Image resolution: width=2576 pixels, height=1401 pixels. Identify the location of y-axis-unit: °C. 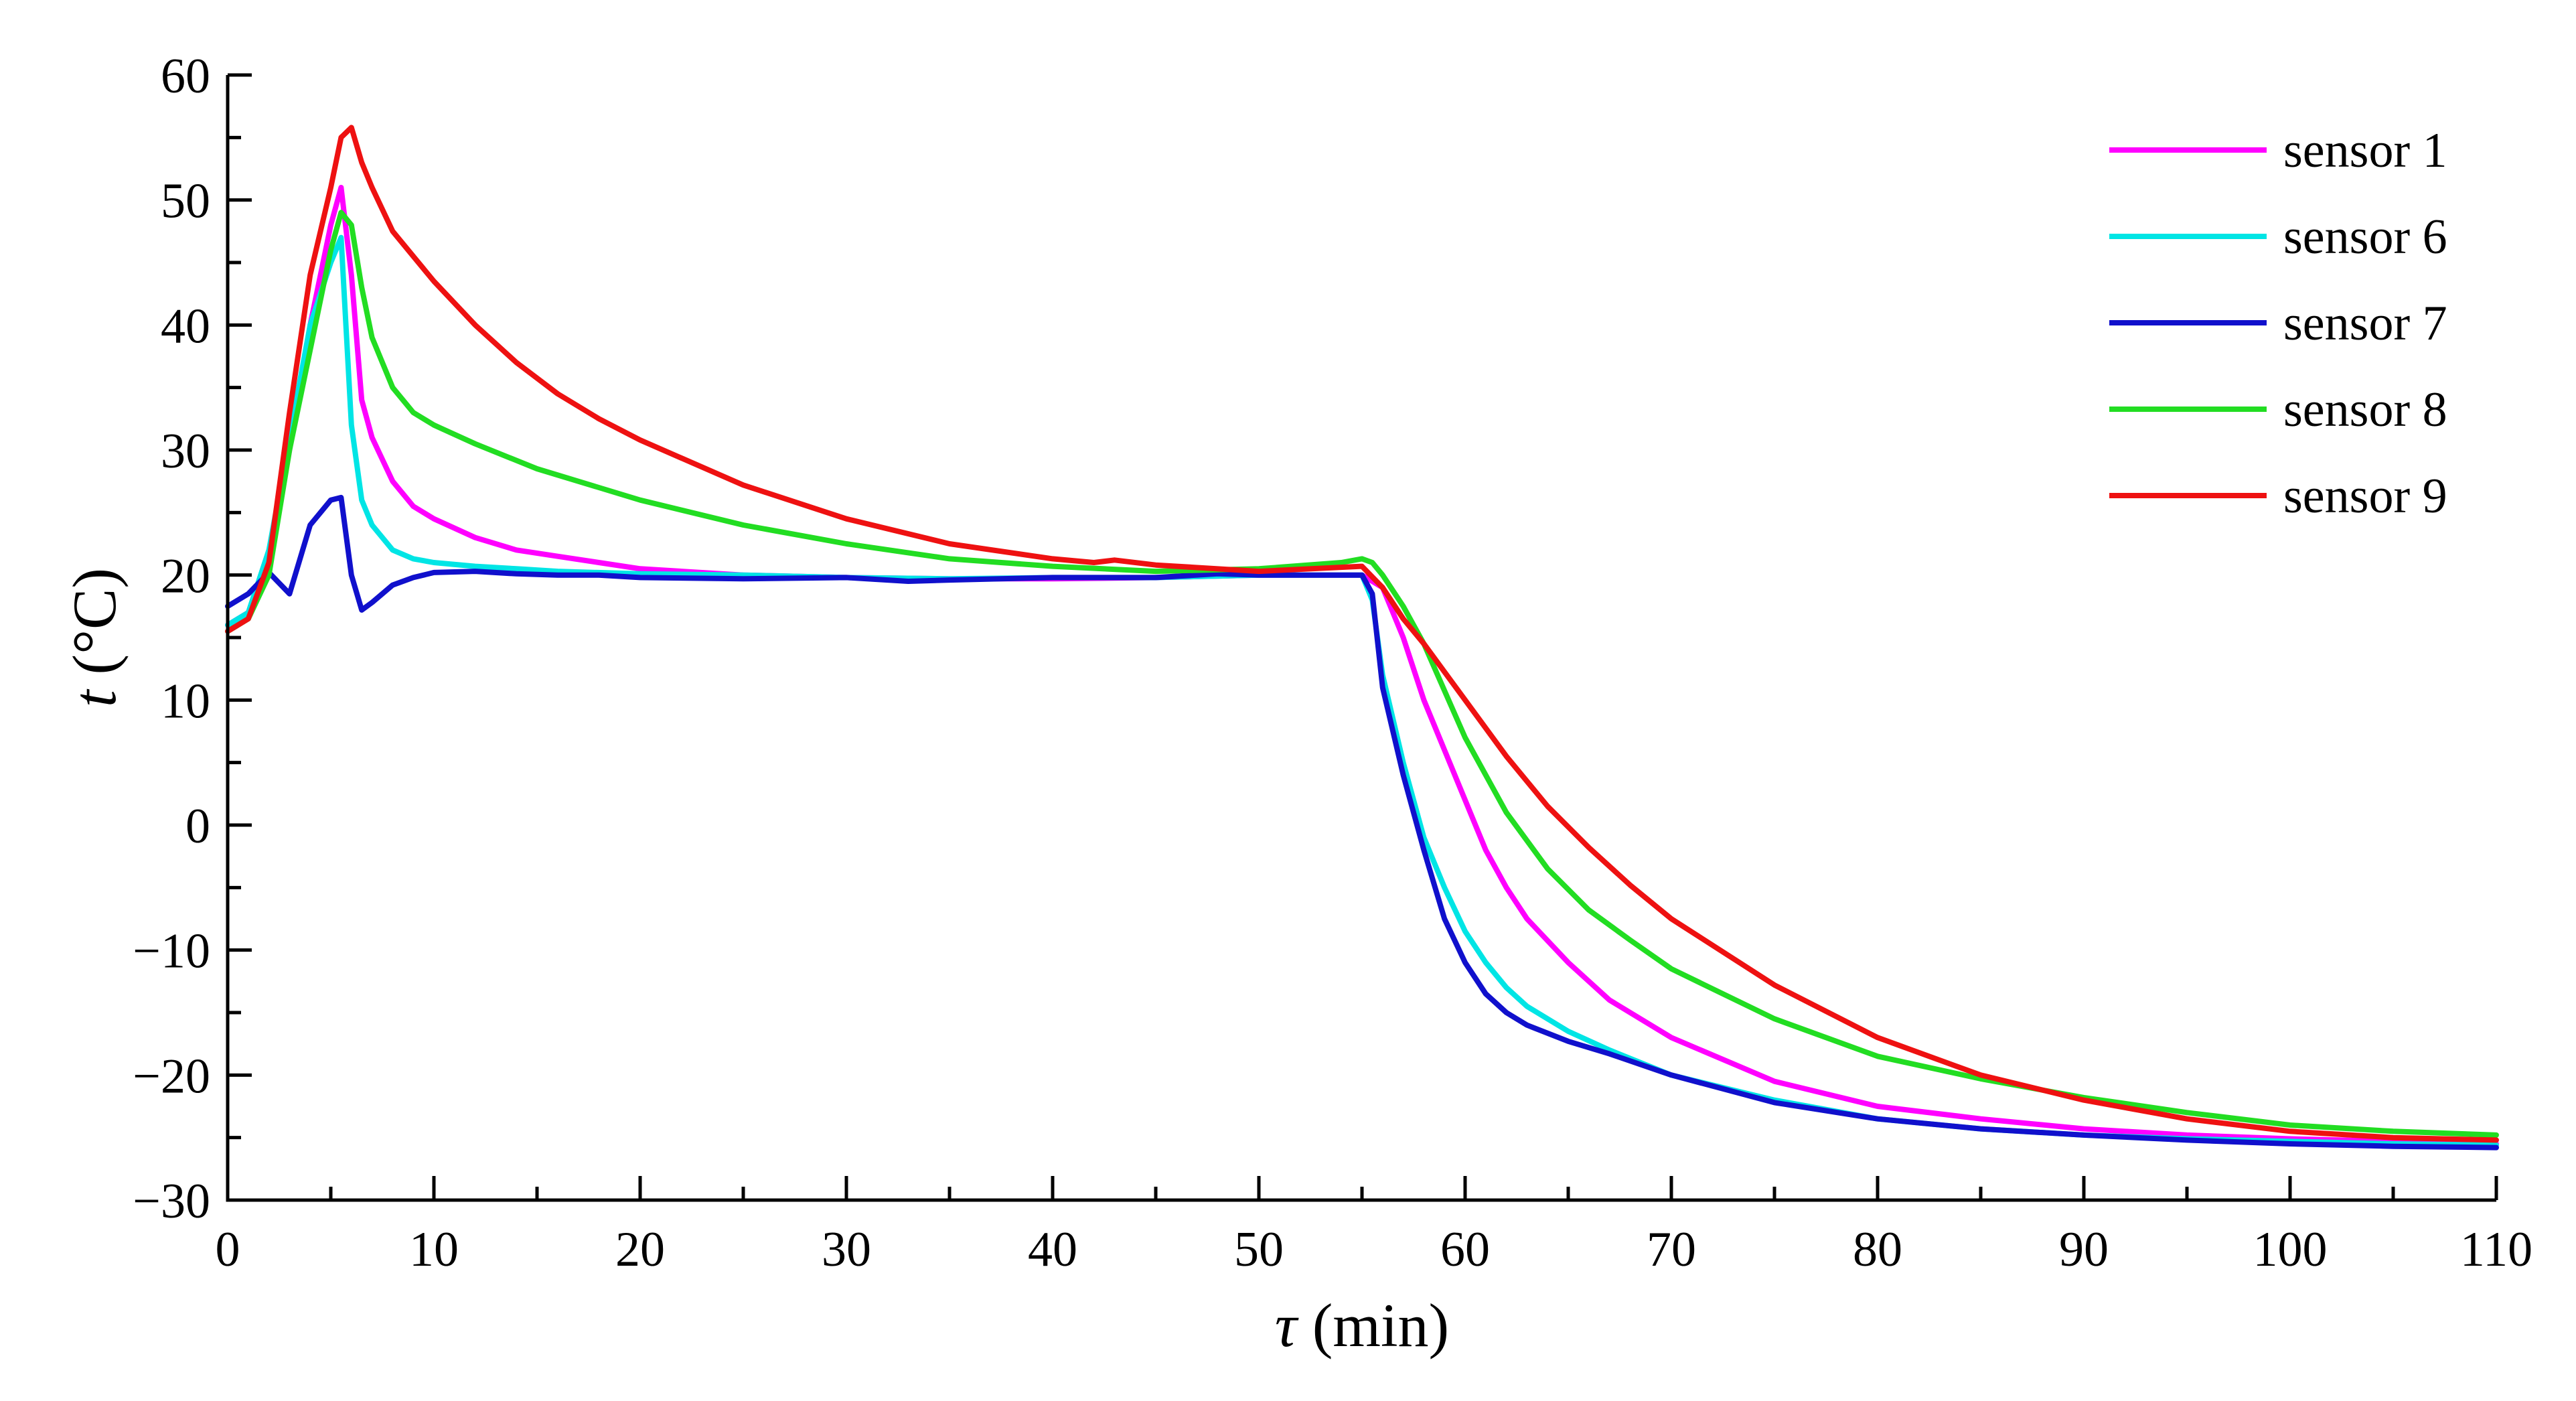
(95, 622).